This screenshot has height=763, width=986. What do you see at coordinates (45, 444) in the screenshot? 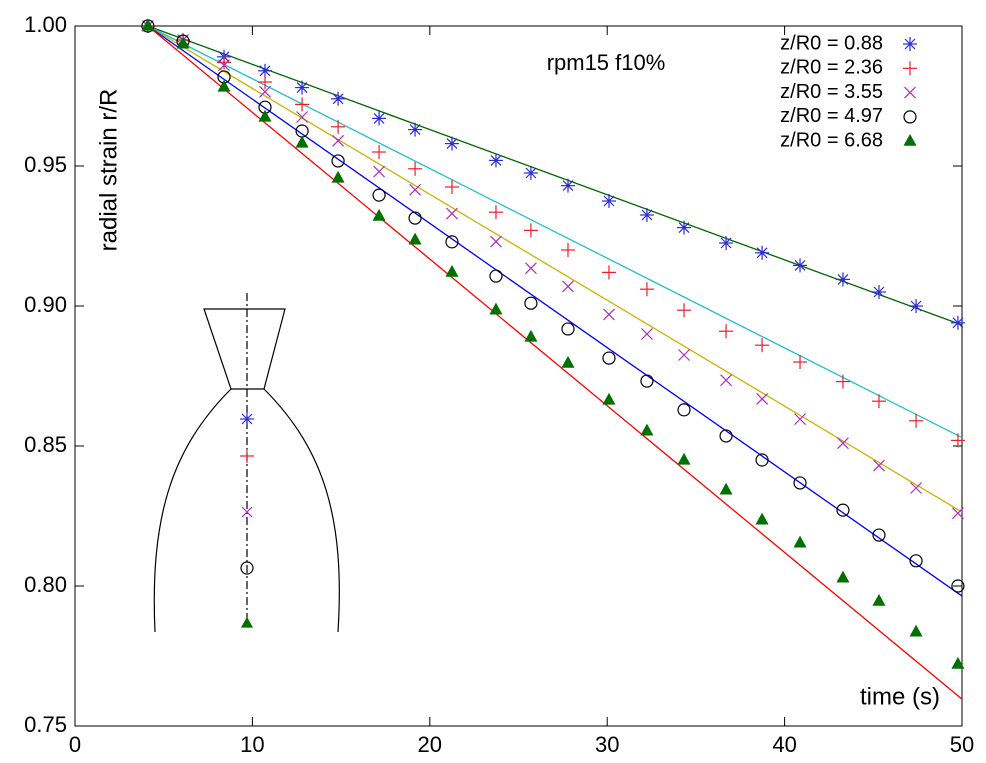
I see `y-tick-label: 0.85` at bounding box center [45, 444].